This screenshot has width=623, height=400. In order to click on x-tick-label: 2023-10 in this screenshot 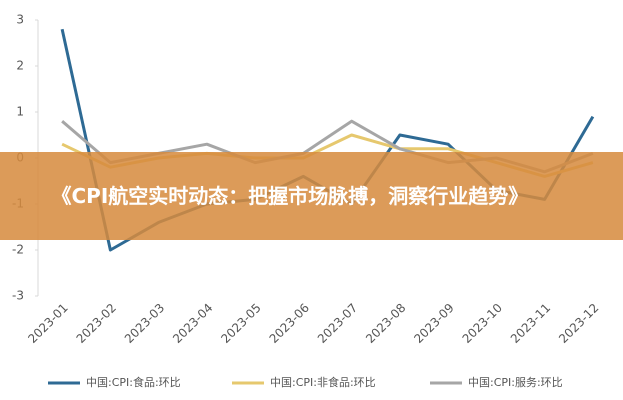, I will do `click(482, 323)`.